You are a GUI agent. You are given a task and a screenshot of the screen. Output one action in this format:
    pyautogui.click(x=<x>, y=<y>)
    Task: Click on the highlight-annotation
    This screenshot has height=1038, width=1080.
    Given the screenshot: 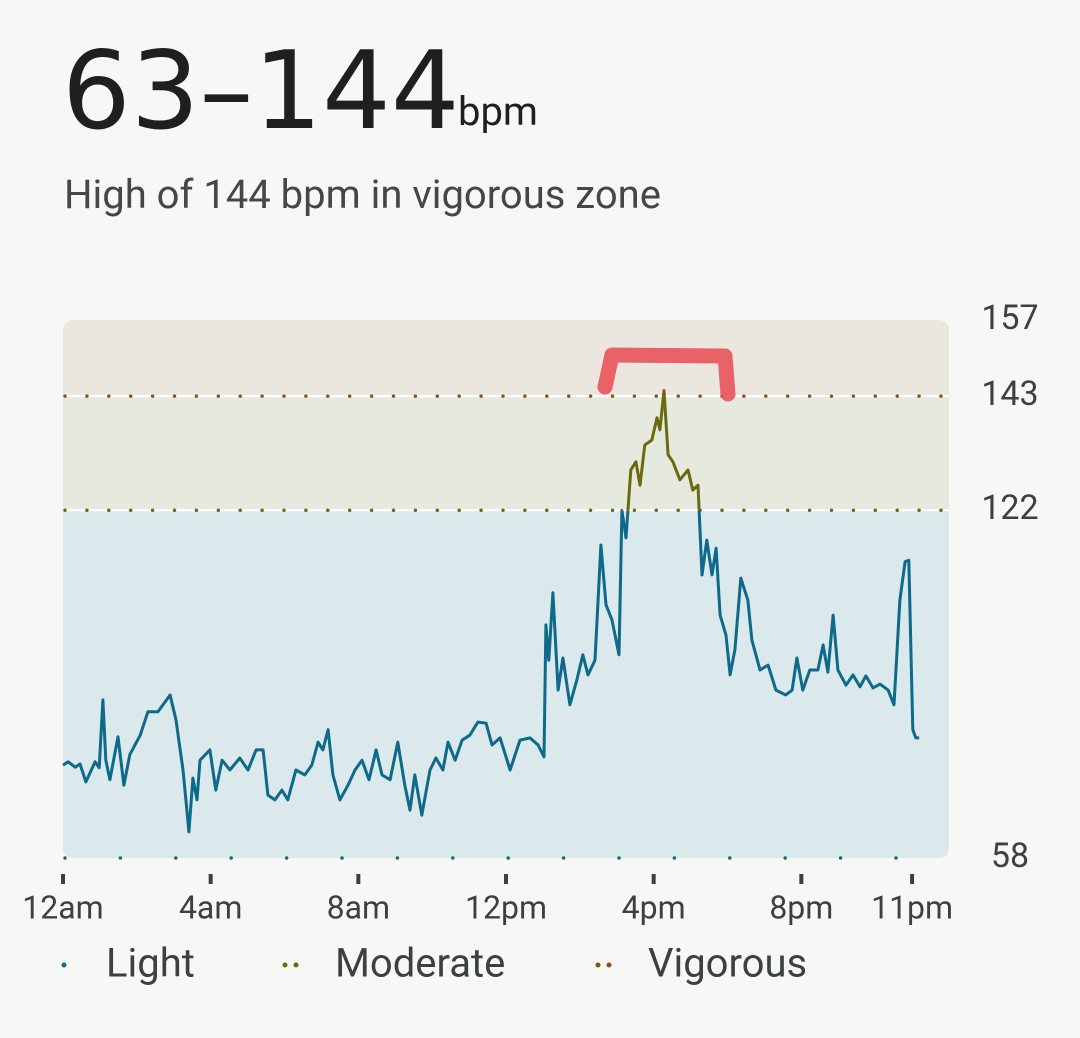 What is the action you would take?
    pyautogui.click(x=666, y=374)
    